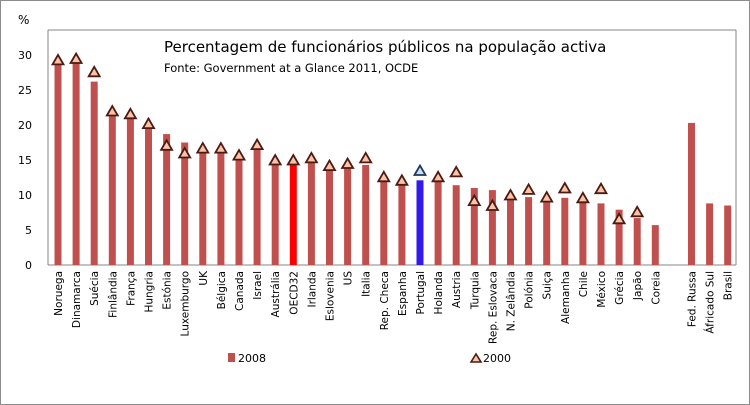 The image size is (750, 405). Describe the element at coordinates (240, 291) in the screenshot. I see `x-tick-label: Canada` at that location.